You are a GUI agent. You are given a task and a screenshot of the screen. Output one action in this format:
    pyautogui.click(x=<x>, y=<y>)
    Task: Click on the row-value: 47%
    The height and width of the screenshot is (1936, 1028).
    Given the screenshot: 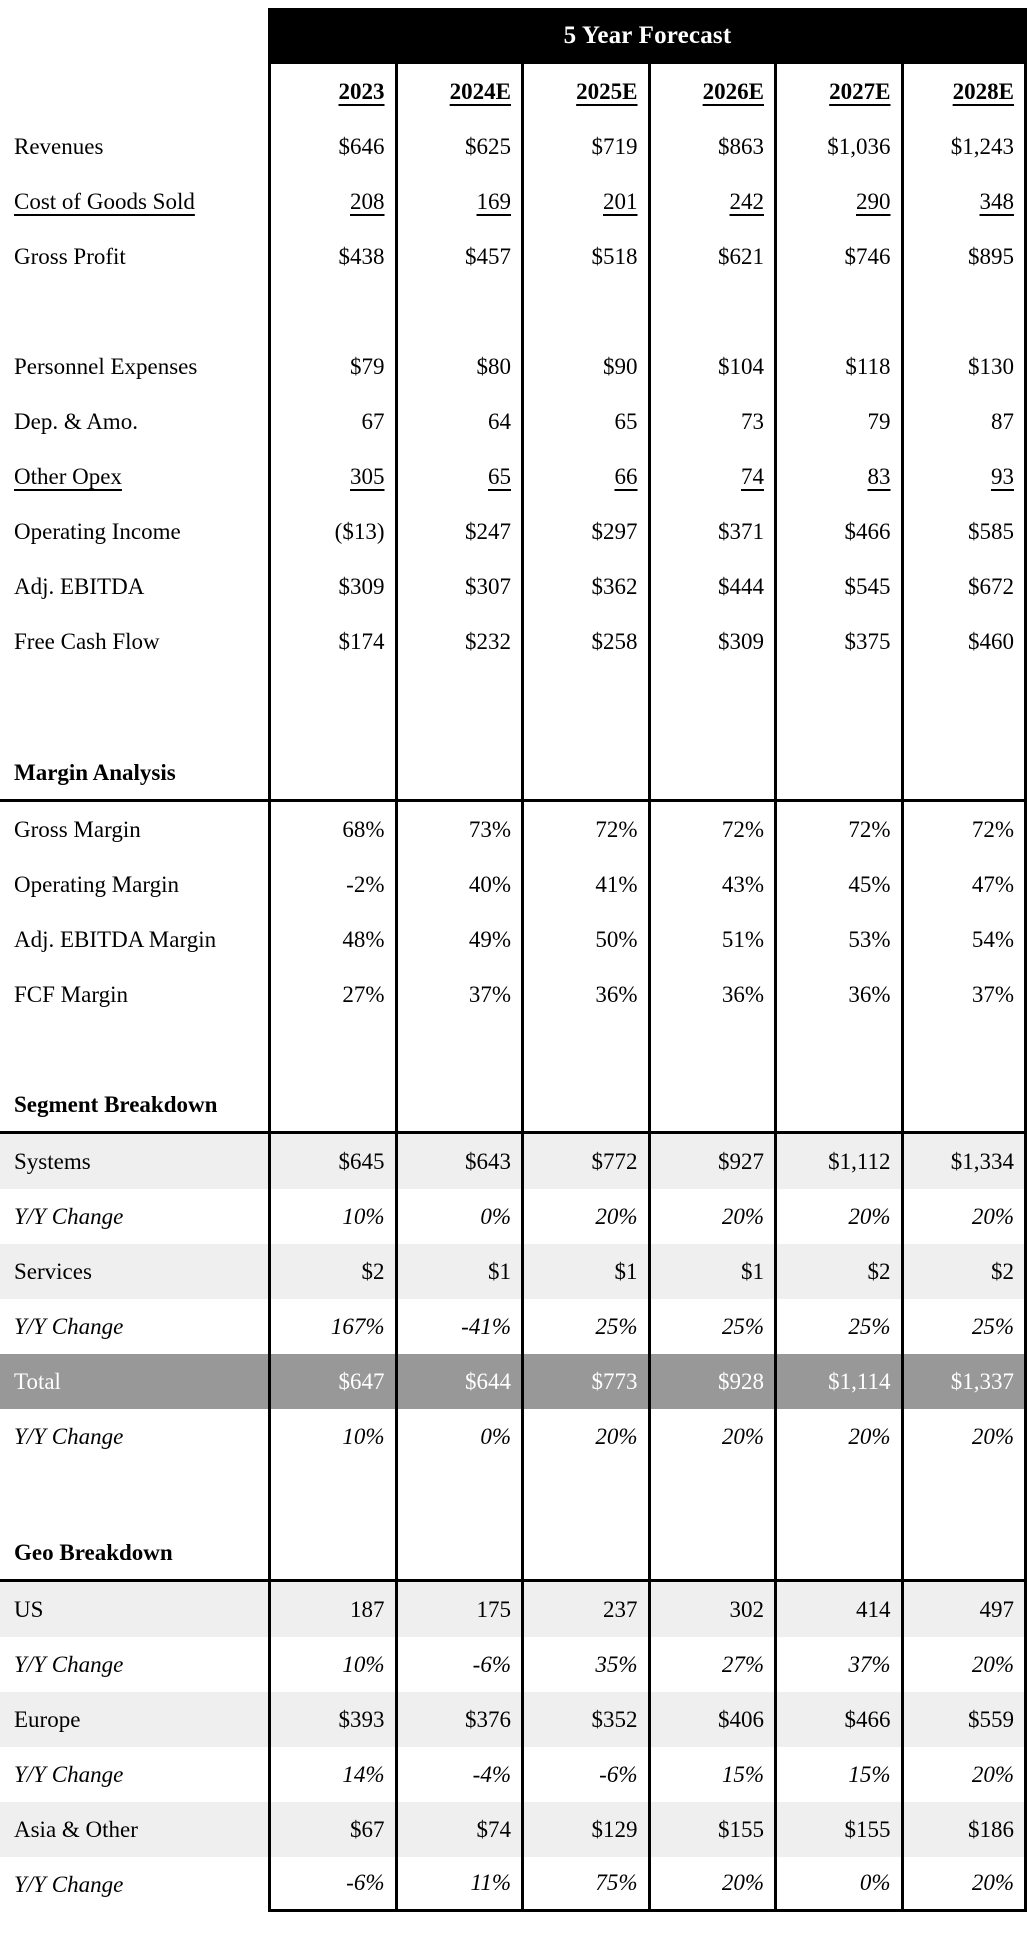 What is the action you would take?
    pyautogui.click(x=963, y=884)
    